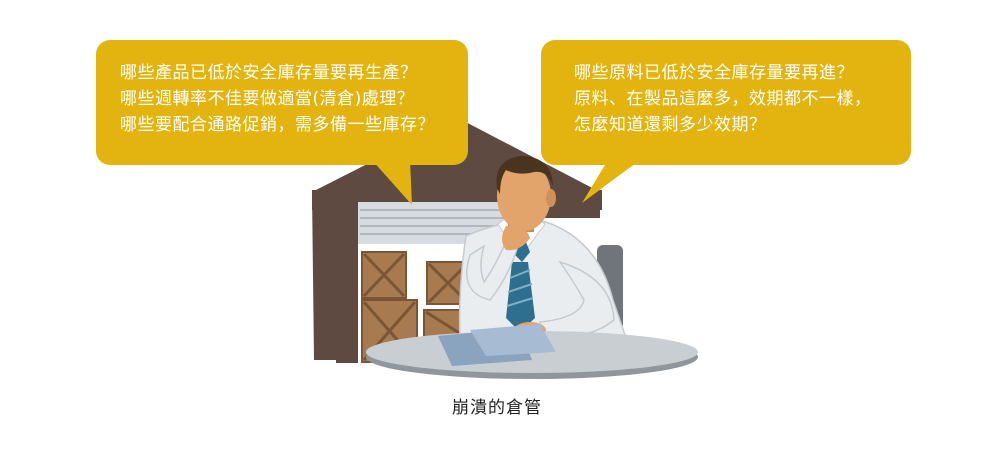 This screenshot has height=450, width=1000. Describe the element at coordinates (497, 408) in the screenshot. I see `caption: 崩潰的倉管` at that location.